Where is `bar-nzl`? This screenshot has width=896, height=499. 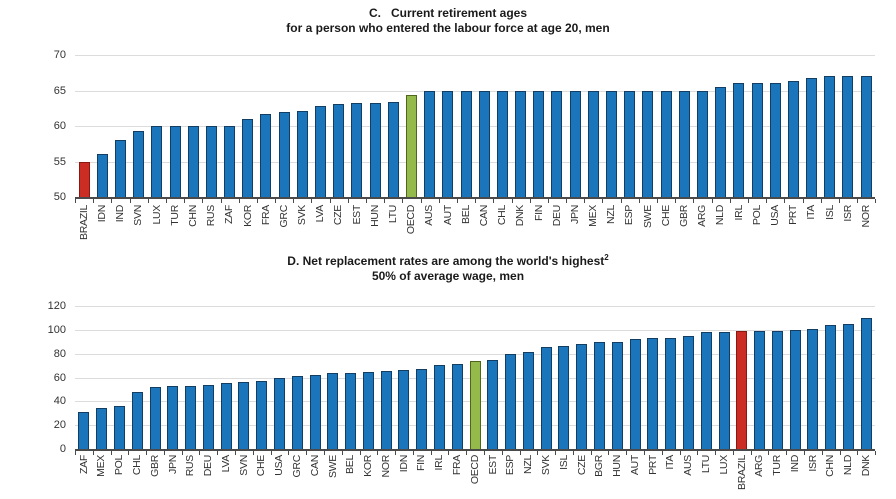 bar-nzl is located at coordinates (528, 400).